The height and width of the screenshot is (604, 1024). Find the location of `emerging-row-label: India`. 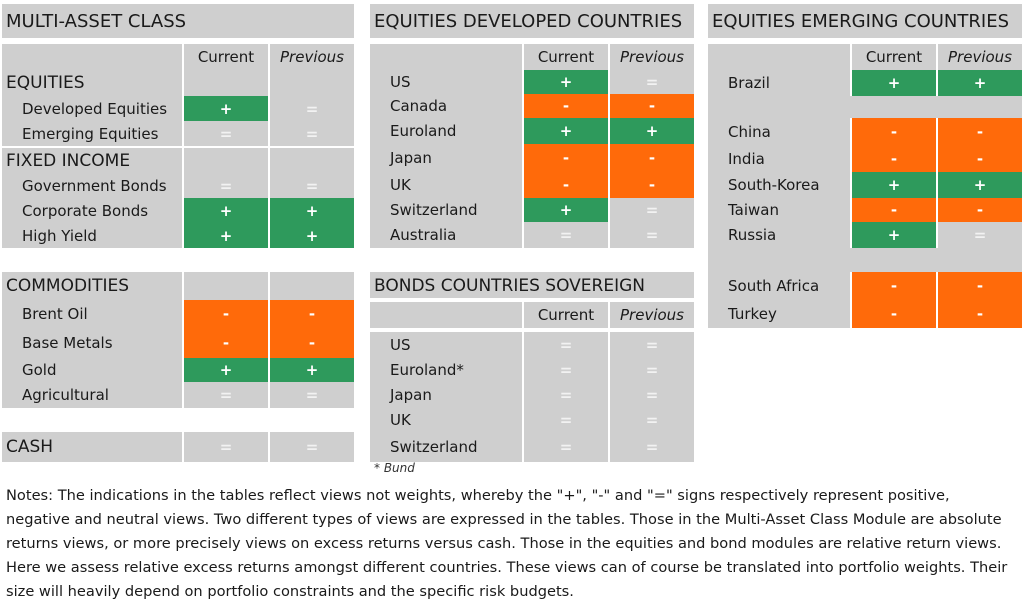

emerging-row-label: India is located at coordinates (779, 159).